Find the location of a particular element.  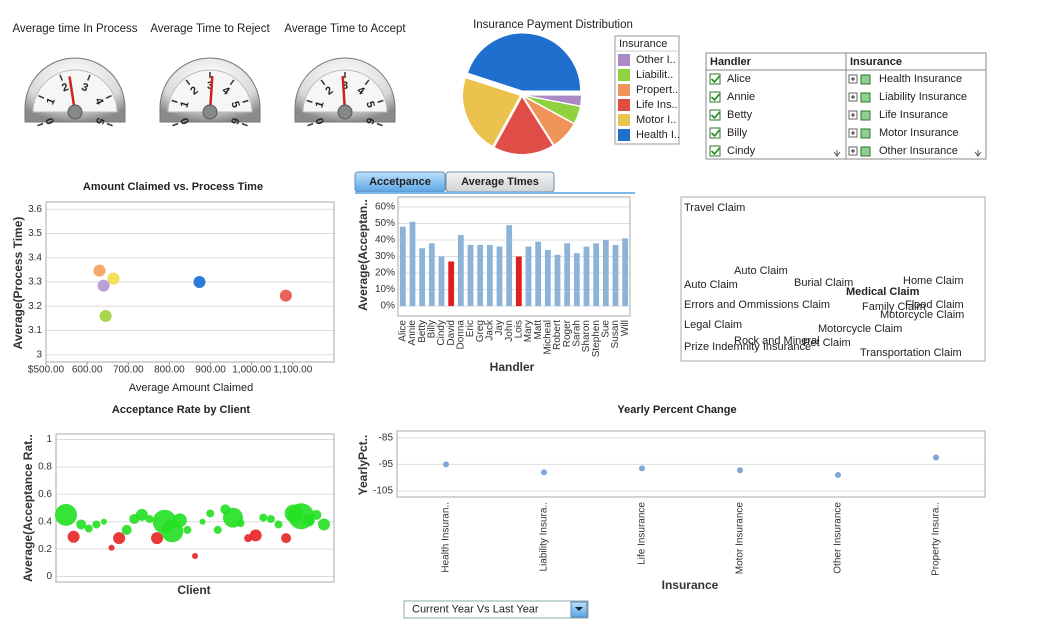

x-tick-label: Sharon is located at coordinates (586, 336).